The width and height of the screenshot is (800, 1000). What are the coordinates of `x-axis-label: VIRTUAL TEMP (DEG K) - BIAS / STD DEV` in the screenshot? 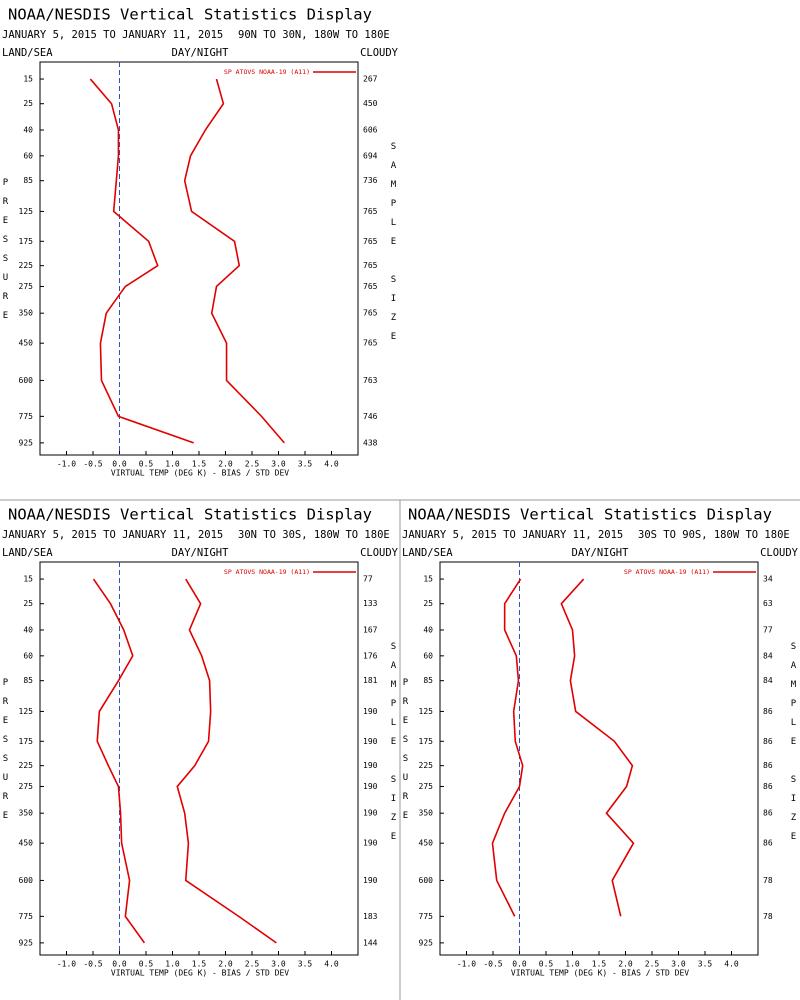 It's located at (600, 973).